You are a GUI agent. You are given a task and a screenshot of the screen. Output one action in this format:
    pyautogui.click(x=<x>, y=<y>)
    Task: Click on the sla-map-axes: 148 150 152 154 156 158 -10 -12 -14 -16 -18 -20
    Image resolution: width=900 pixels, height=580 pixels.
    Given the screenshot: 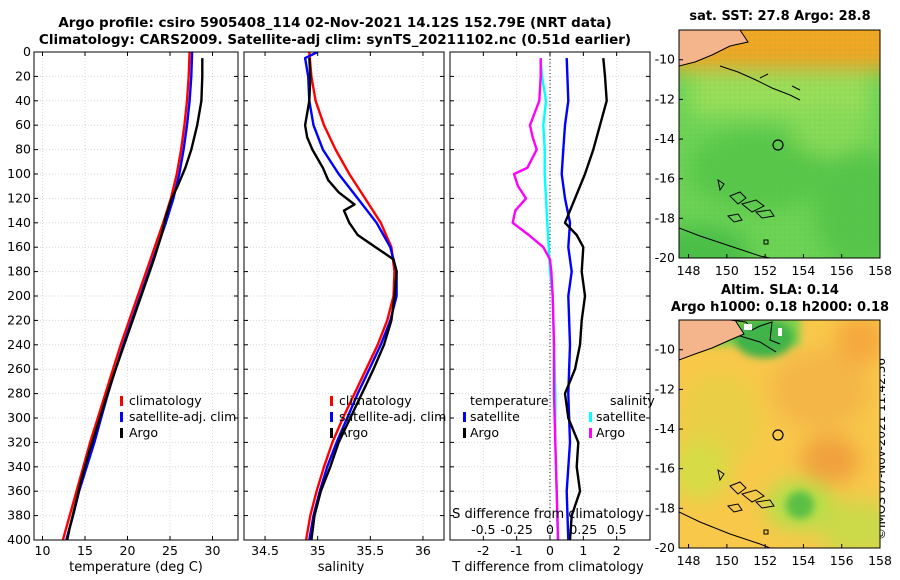 What is the action you would take?
    pyautogui.click(x=773, y=455)
    